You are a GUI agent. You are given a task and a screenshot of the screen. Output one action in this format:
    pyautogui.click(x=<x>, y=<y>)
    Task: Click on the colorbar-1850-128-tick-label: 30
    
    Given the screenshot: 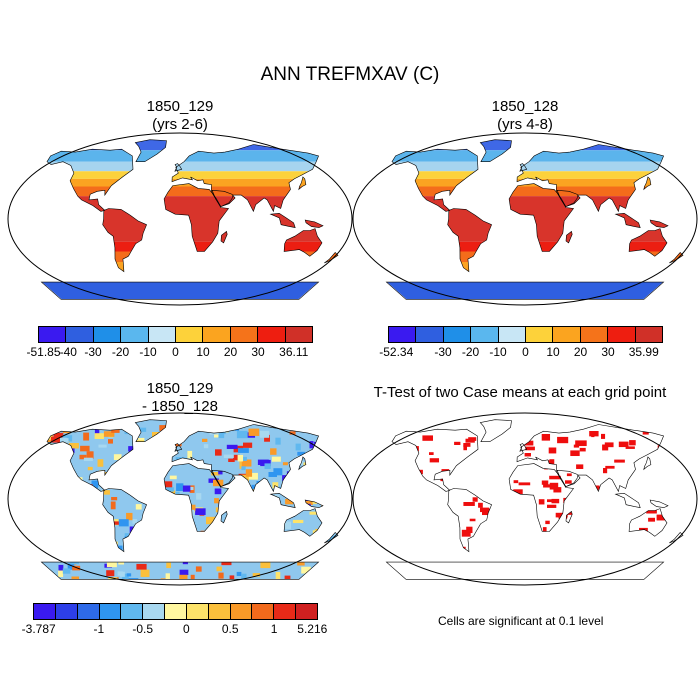 What is the action you would take?
    pyautogui.click(x=608, y=352)
    